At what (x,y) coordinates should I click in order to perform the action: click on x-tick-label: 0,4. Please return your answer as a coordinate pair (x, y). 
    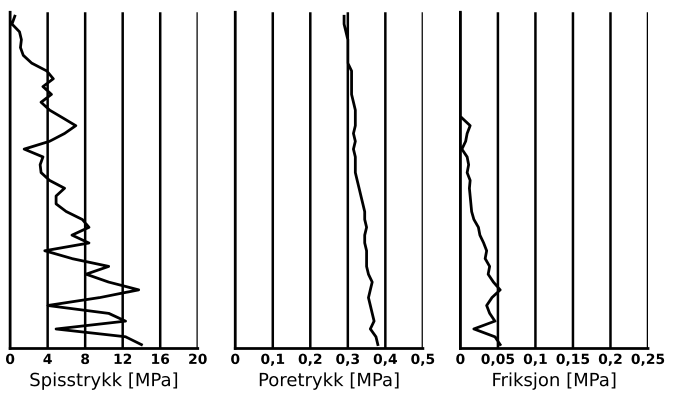
    Looking at the image, I should click on (386, 360).